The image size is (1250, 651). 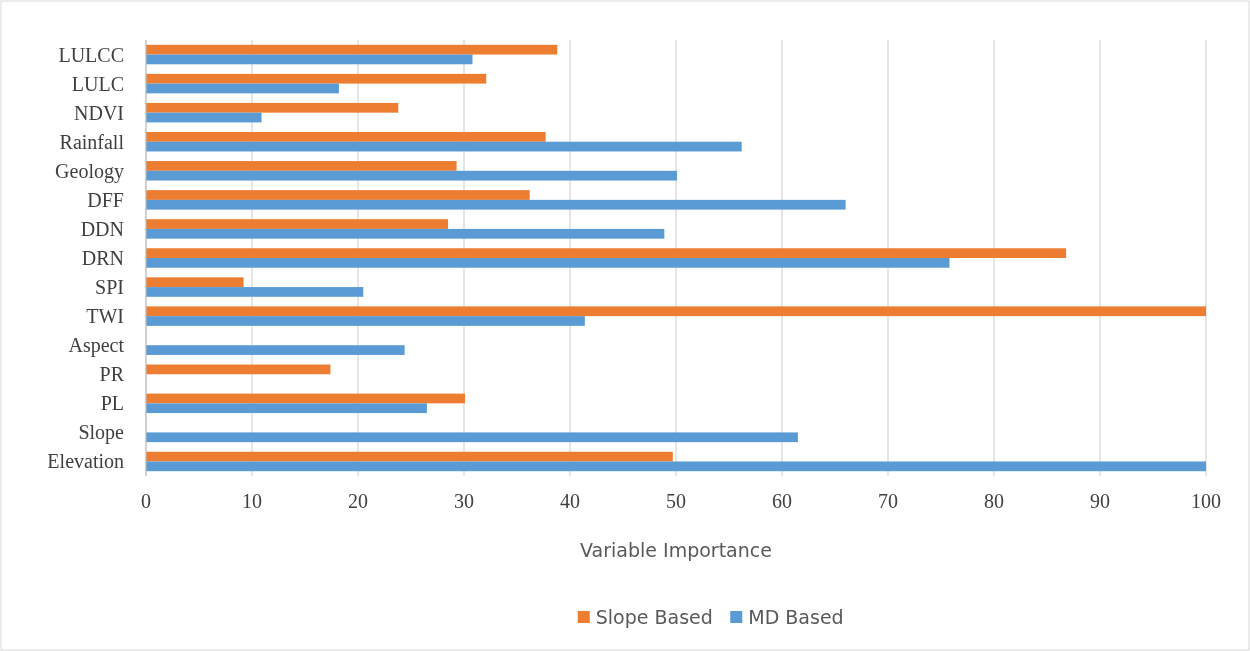 What do you see at coordinates (102, 258) in the screenshot?
I see `y-tick-label: DRN` at bounding box center [102, 258].